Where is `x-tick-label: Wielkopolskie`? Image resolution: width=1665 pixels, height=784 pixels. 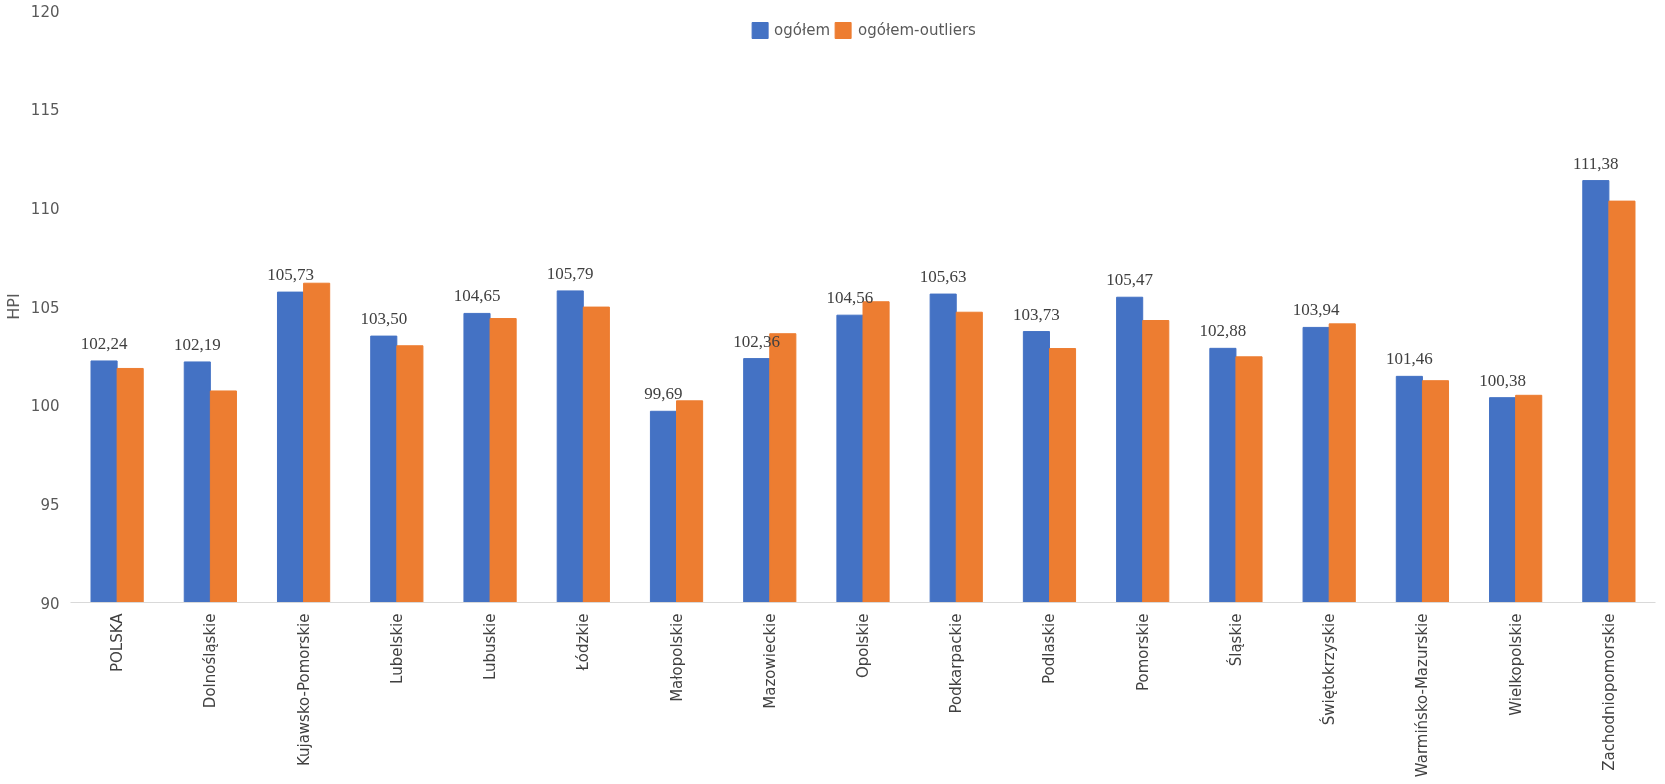
x-tick-label: Wielkopolskie is located at coordinates (1515, 664).